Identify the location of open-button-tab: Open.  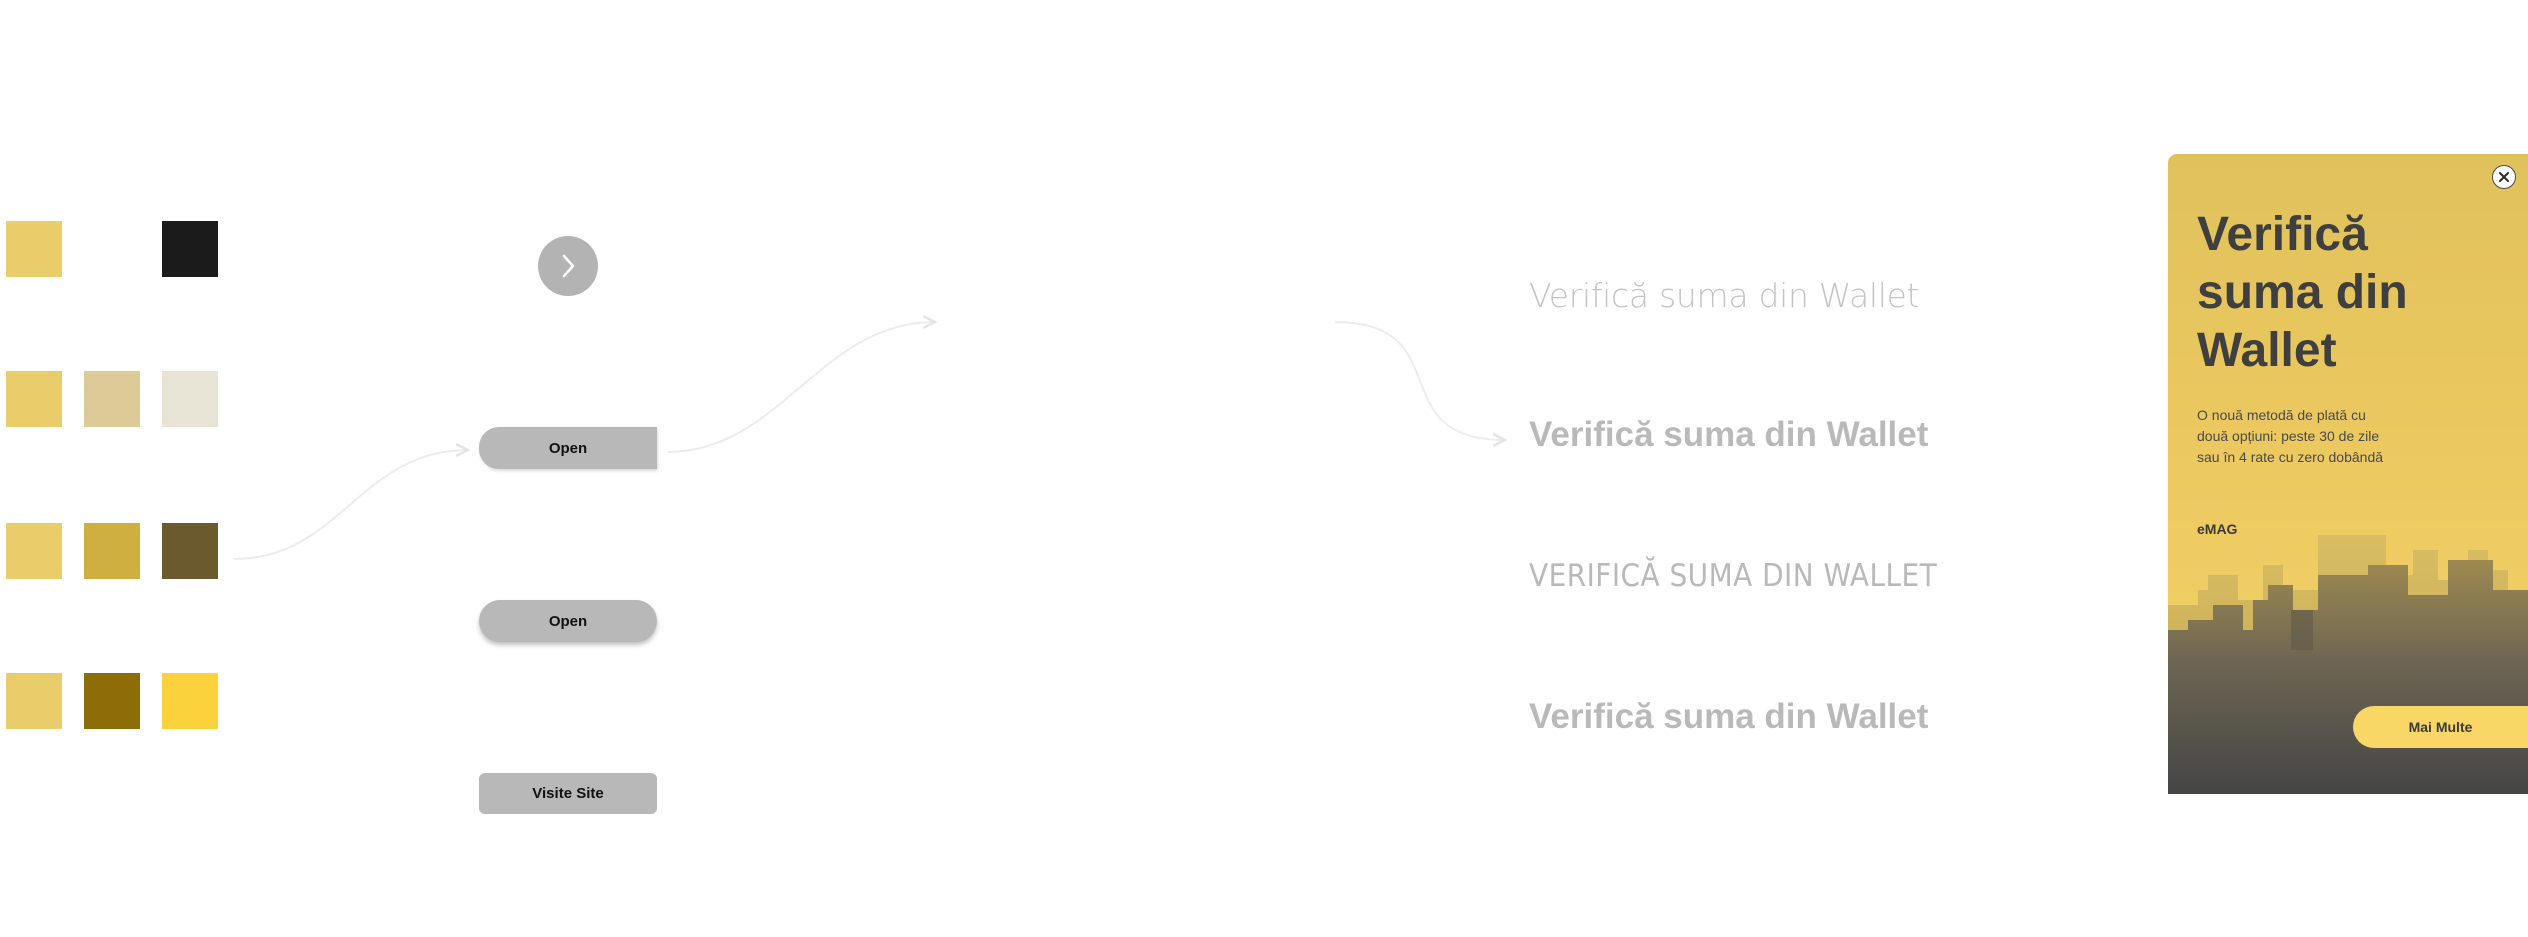
(568, 448).